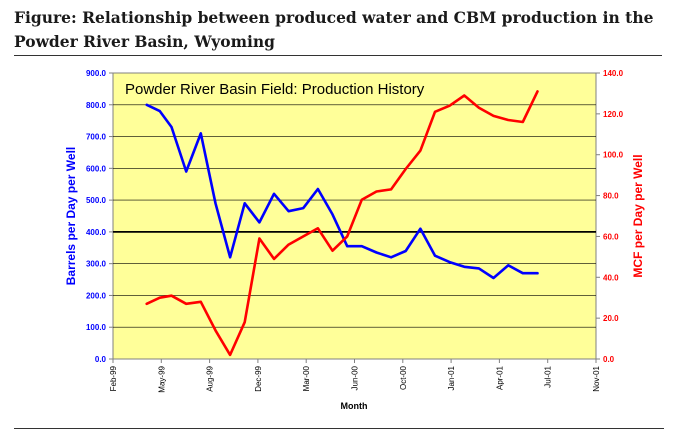 Image resolution: width=679 pixels, height=445 pixels. I want to click on x-axis-label: Month, so click(354, 406).